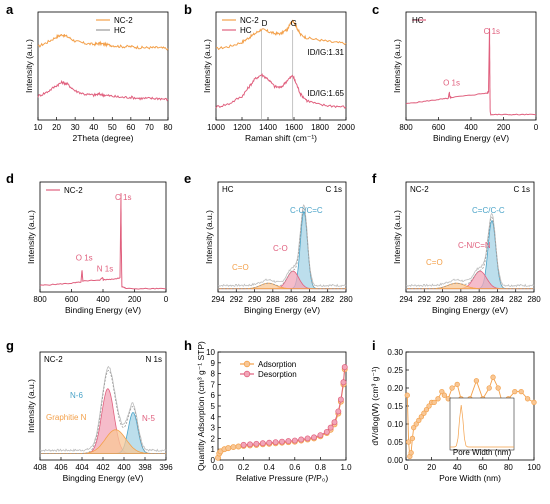  What do you see at coordinates (154, 359) in the screenshot?
I see `core-level-label: N 1s` at bounding box center [154, 359].